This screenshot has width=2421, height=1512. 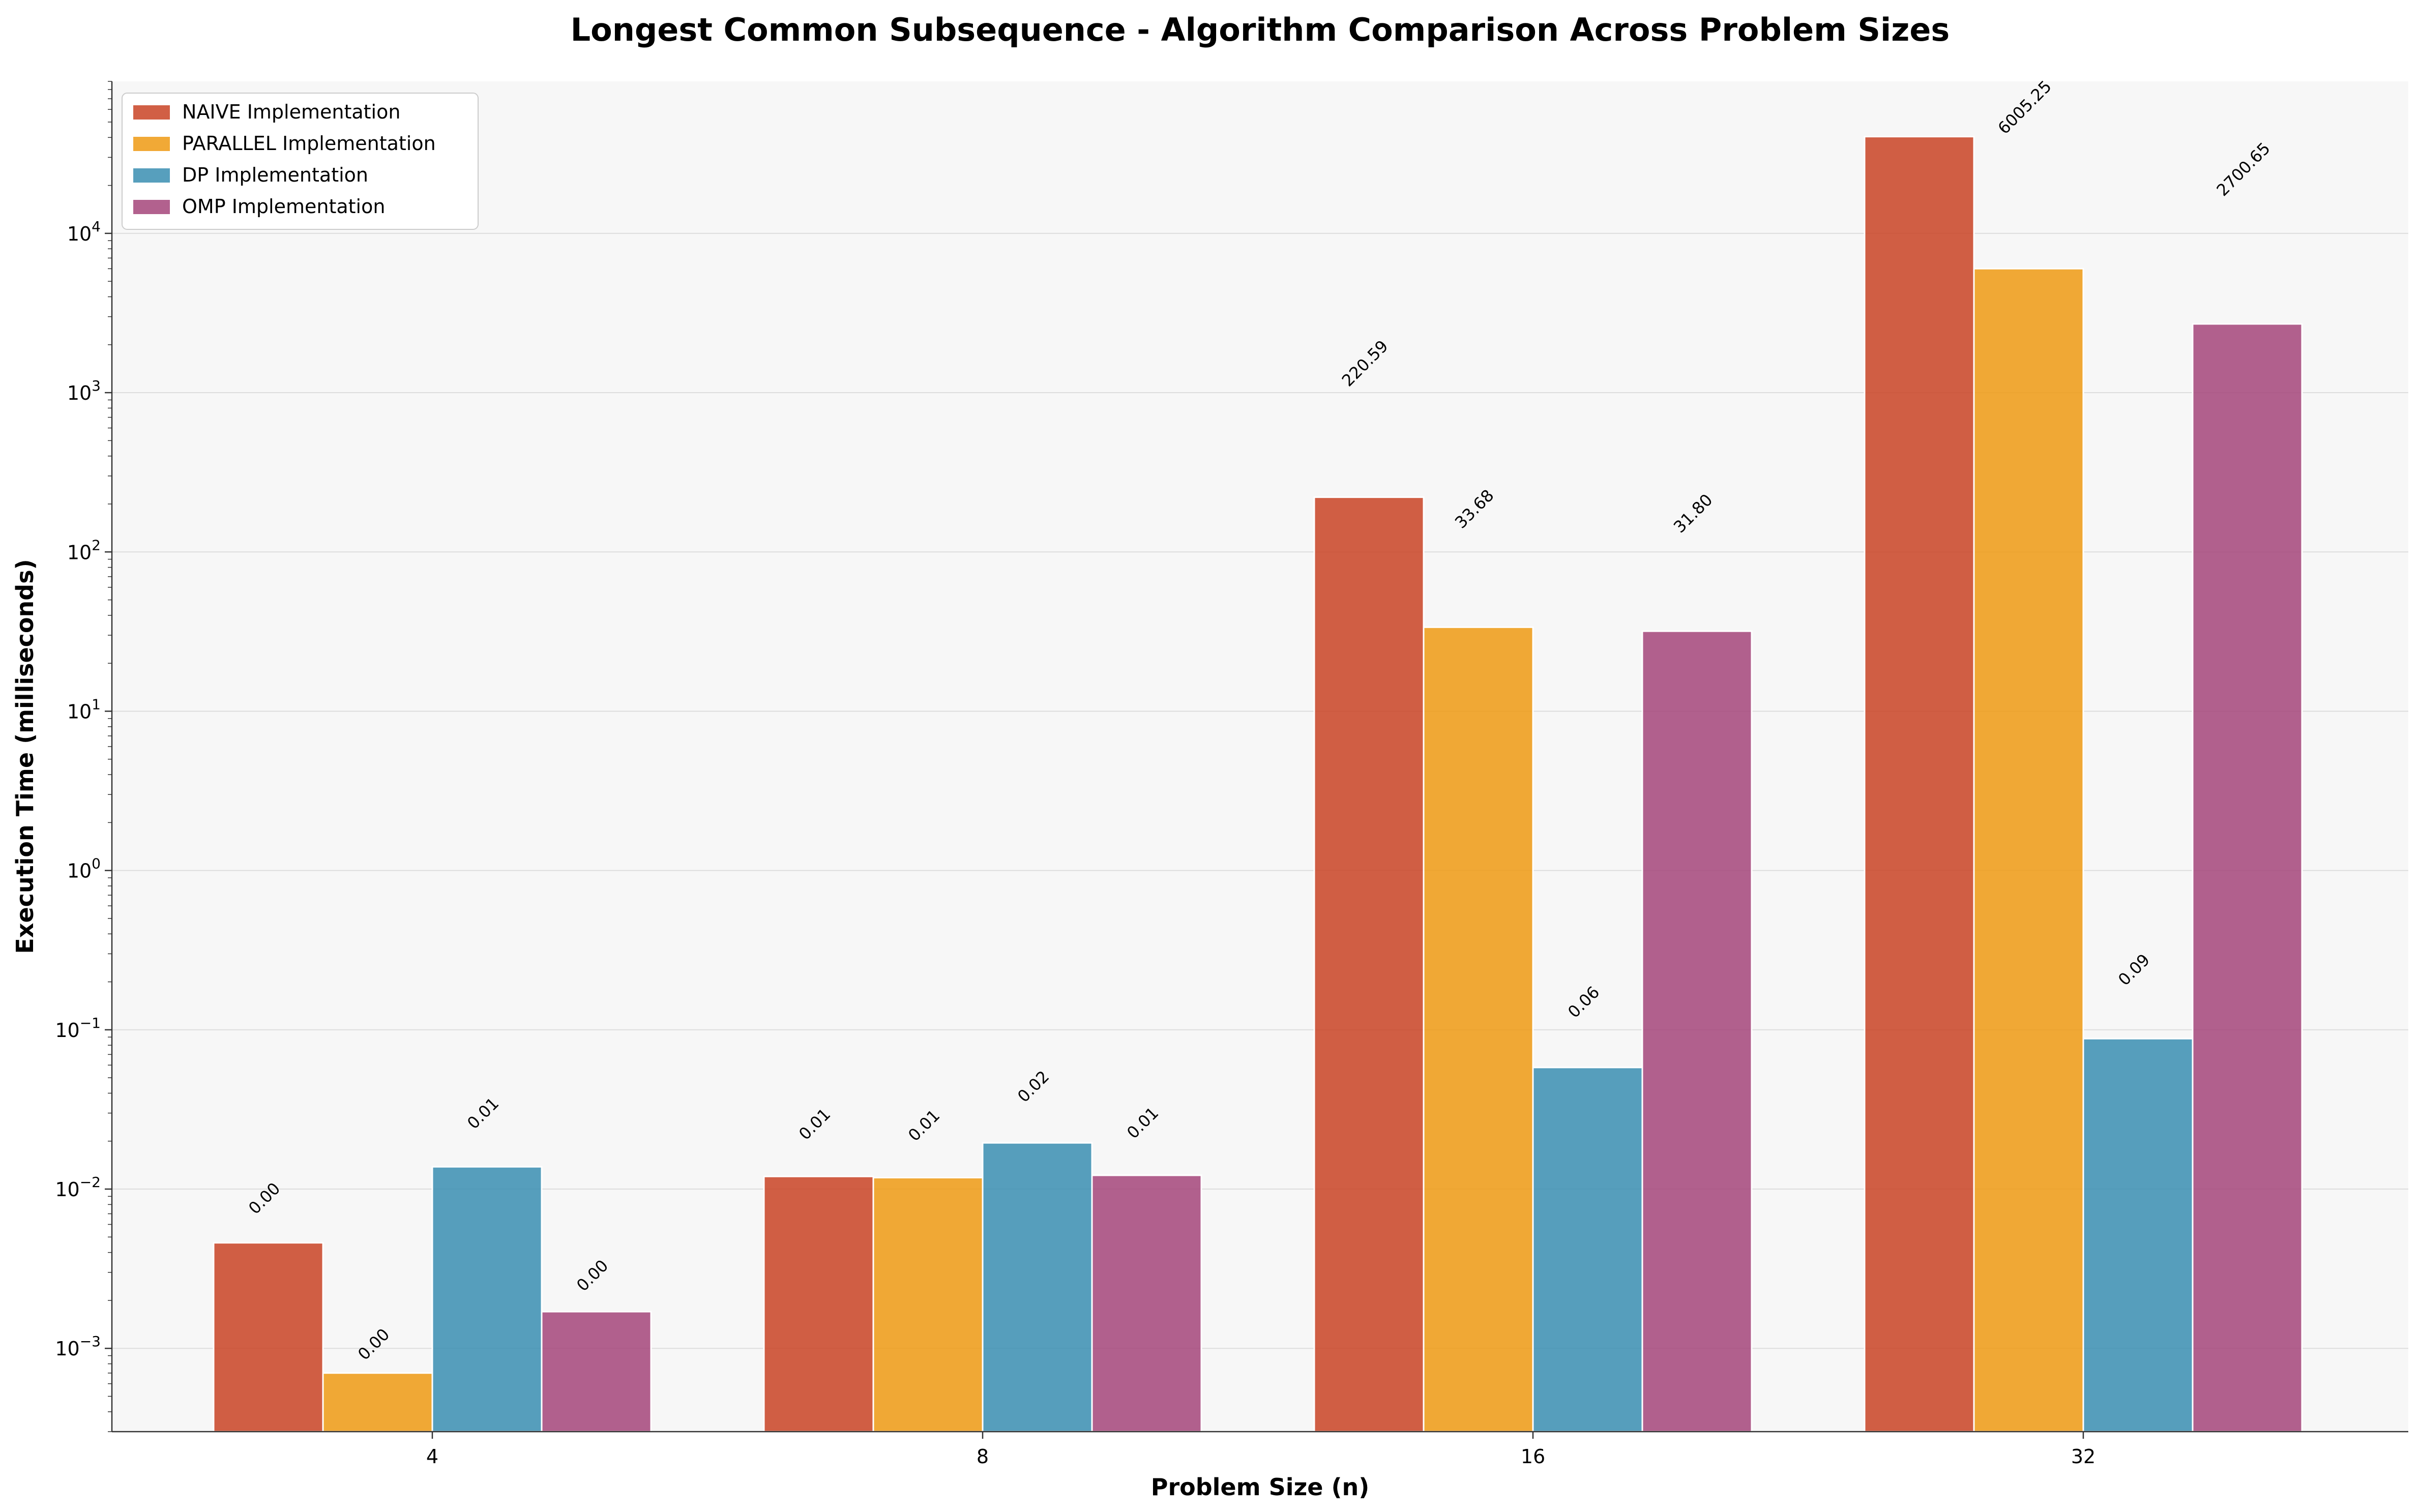 I want to click on legend-entry: OMP Implementation, so click(x=283, y=206).